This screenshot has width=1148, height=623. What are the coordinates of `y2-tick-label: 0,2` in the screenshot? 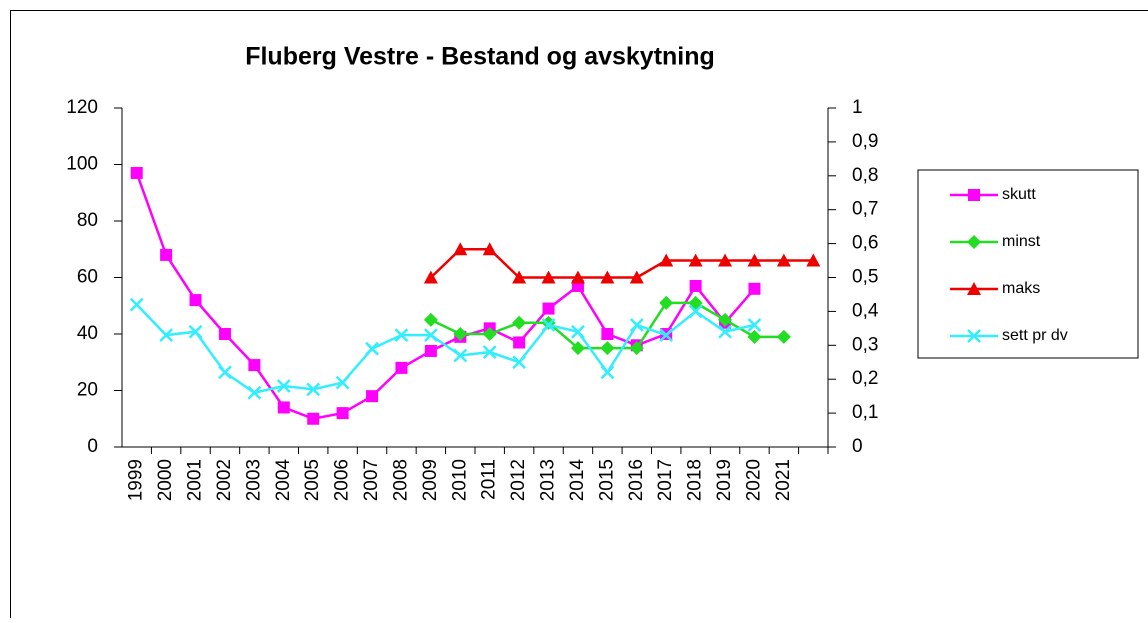 It's located at (865, 378).